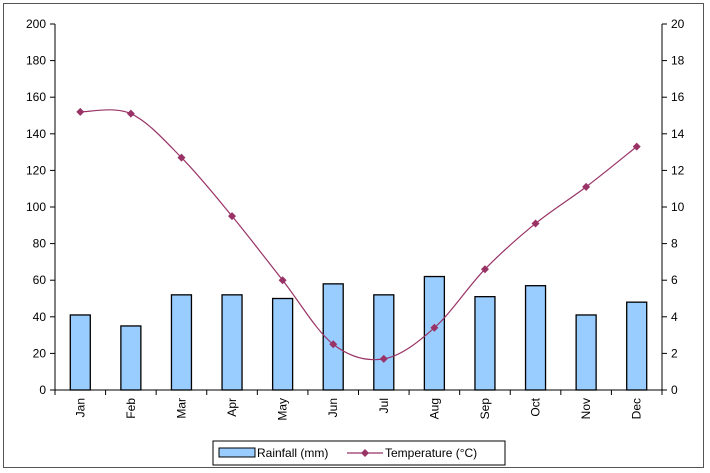  I want to click on x-tick-label: Dec, so click(637, 408).